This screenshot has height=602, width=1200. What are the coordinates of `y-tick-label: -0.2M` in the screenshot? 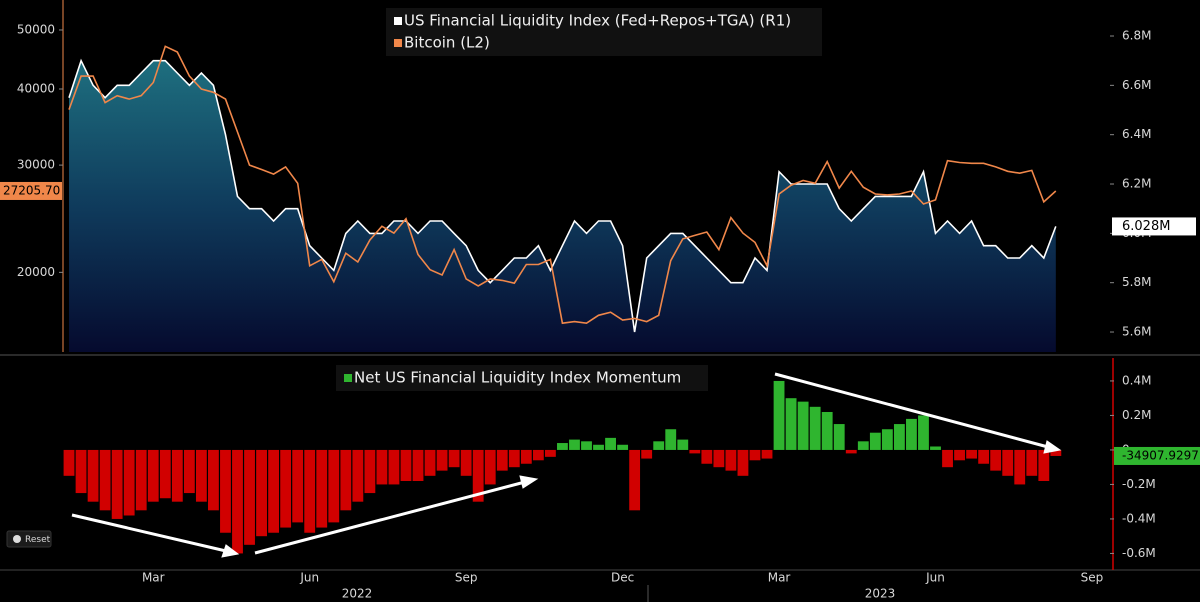 It's located at (1139, 484).